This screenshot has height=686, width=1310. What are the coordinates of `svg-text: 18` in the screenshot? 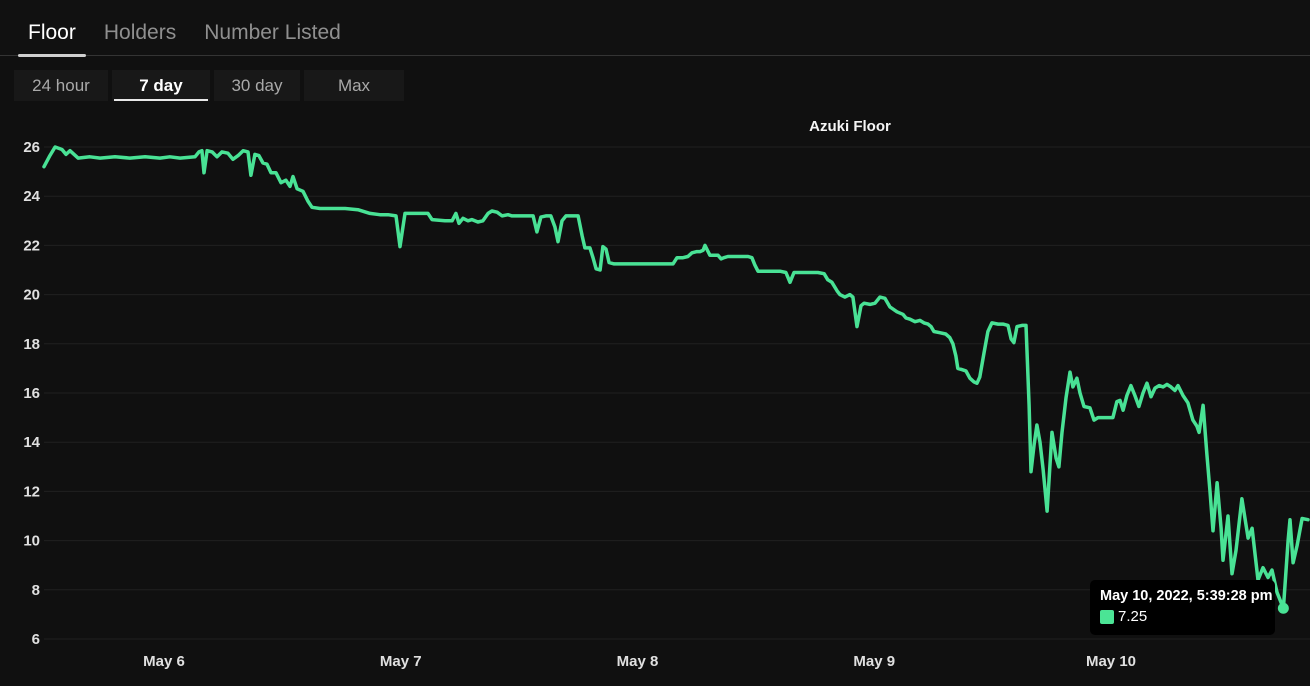 It's located at (31, 344).